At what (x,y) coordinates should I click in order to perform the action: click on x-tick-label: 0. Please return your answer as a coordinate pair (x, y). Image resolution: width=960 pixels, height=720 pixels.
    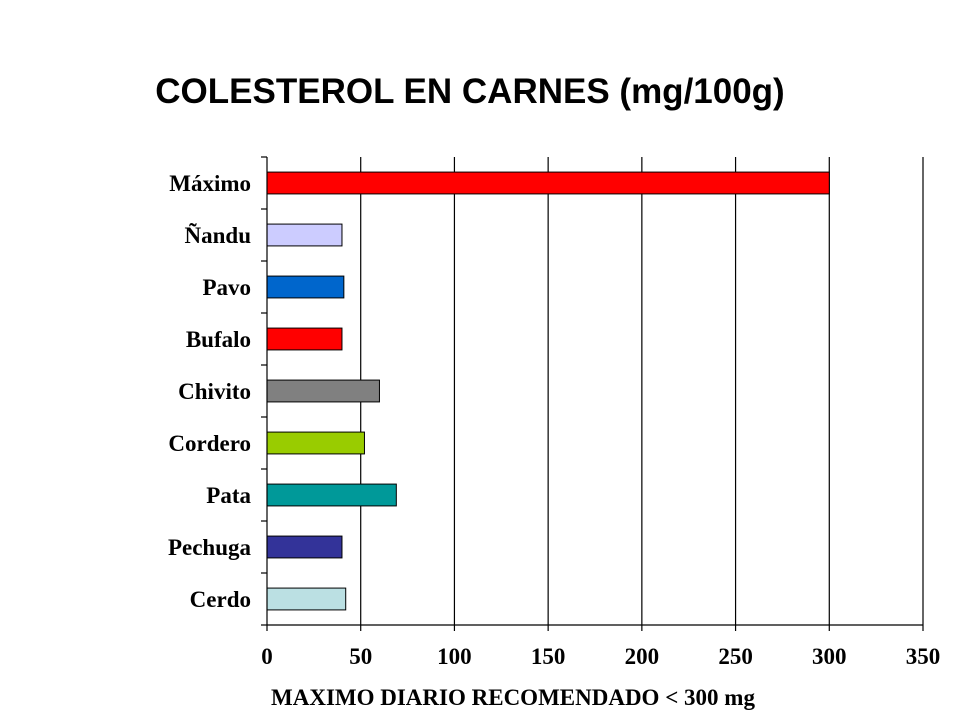
    Looking at the image, I should click on (267, 656).